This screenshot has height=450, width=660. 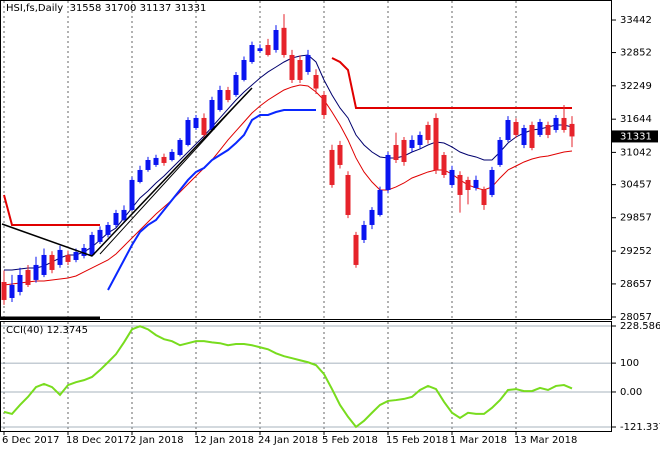 What do you see at coordinates (636, 251) in the screenshot?
I see `y-tick-label: 29252` at bounding box center [636, 251].